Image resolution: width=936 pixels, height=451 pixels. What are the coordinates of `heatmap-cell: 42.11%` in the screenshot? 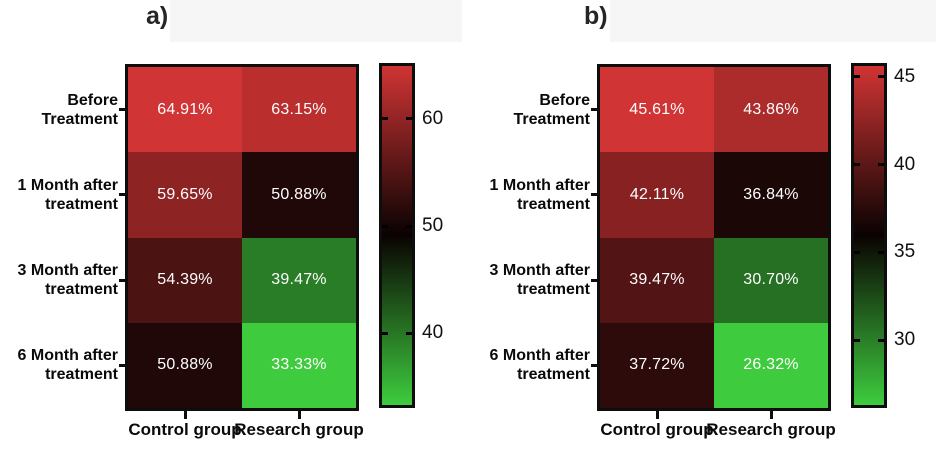 It's located at (657, 195).